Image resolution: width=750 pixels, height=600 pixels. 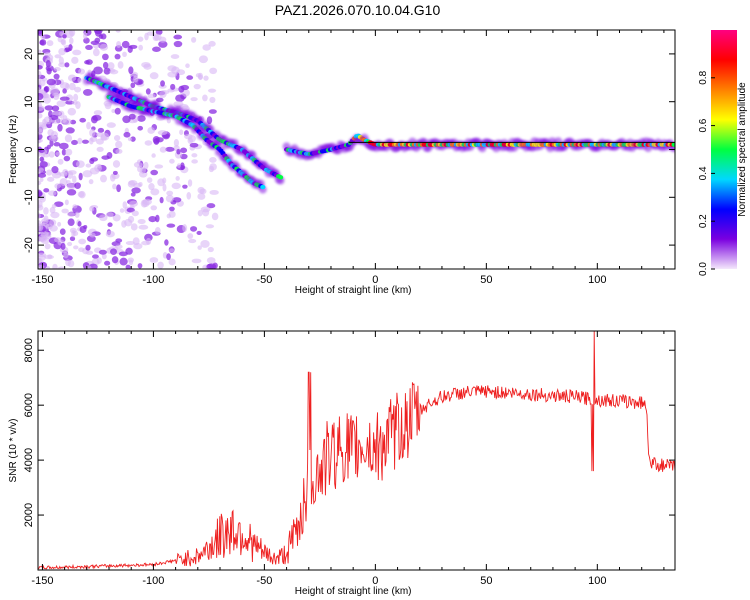 I want to click on snr-x-tick-label: -150, so click(x=42, y=581).